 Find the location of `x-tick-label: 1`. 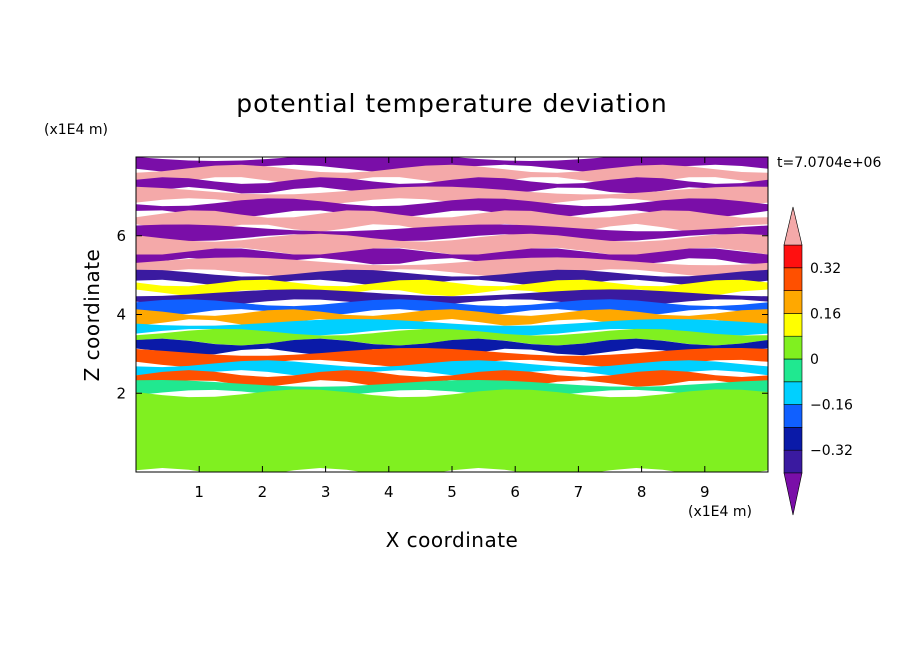

x-tick-label: 1 is located at coordinates (199, 492).